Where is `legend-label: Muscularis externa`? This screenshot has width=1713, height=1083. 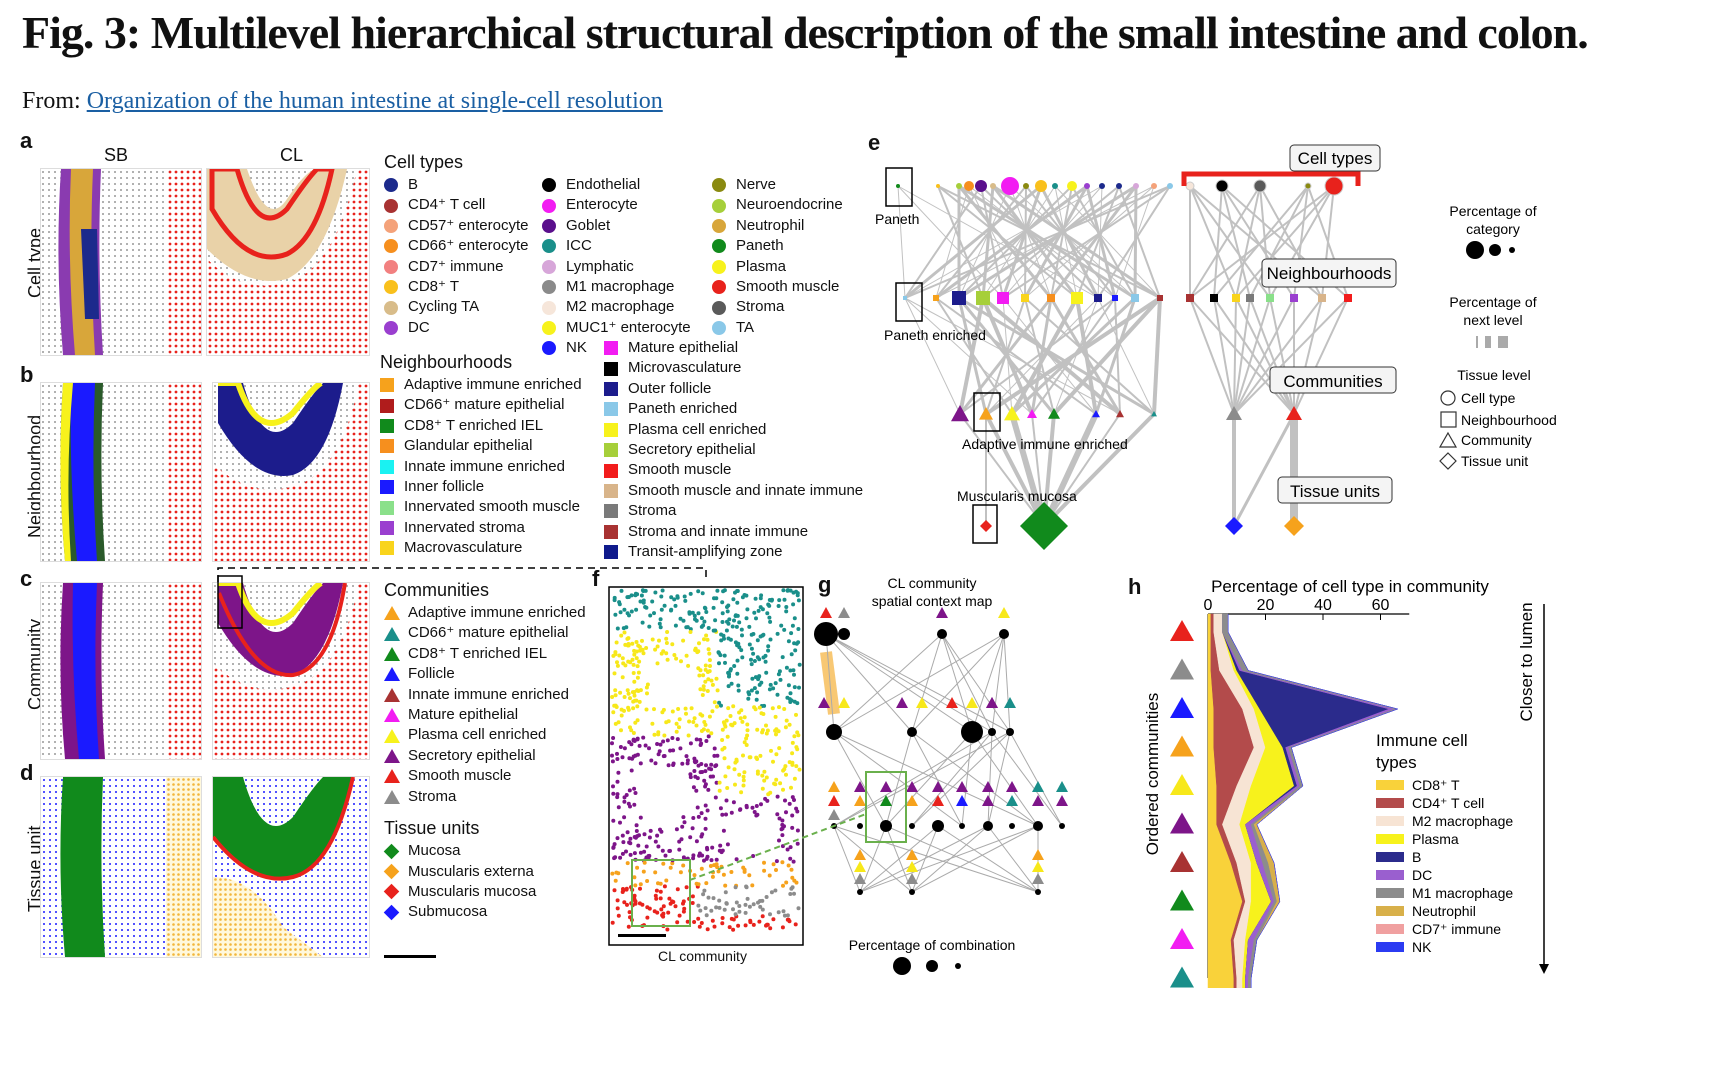 legend-label: Muscularis externa is located at coordinates (471, 871).